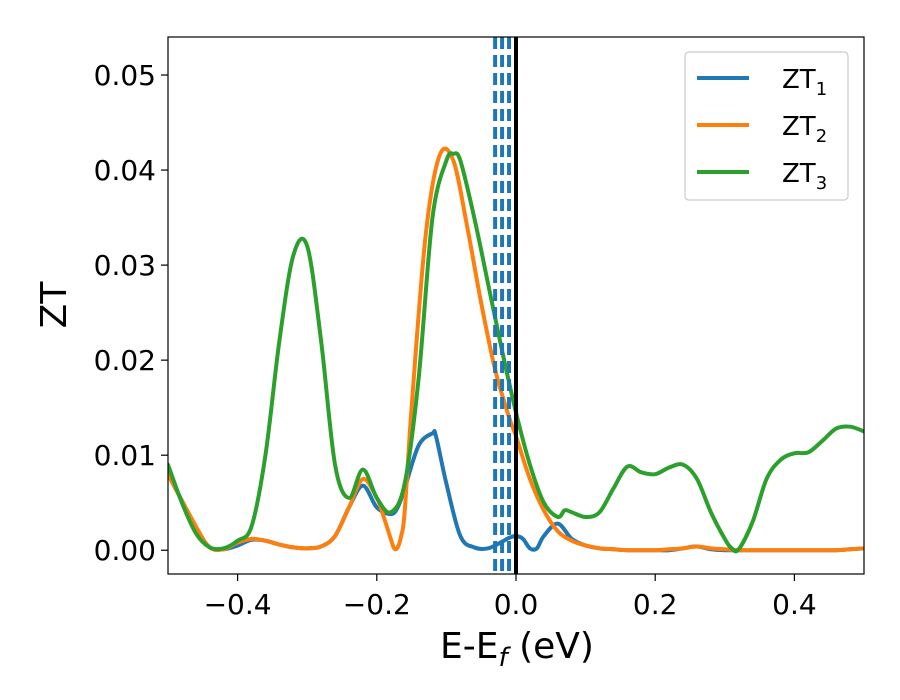  I want to click on y-axis-label: ZT, so click(54, 305).